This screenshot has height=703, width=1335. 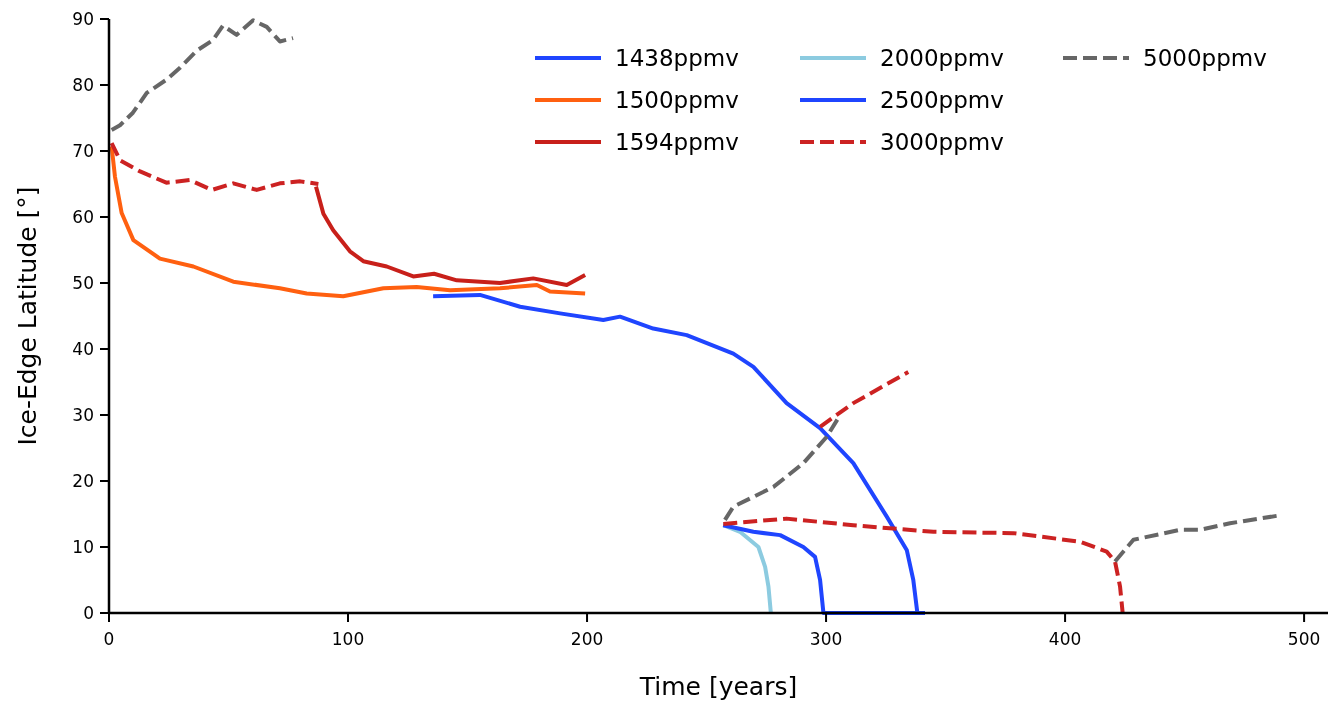 I want to click on y-tick-label: 10, so click(x=83, y=547).